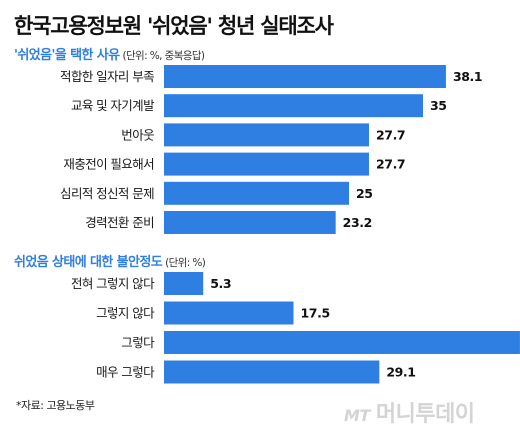  Describe the element at coordinates (67, 55) in the screenshot. I see `section-1-title: '쉬었음'을 택한 사유` at that location.